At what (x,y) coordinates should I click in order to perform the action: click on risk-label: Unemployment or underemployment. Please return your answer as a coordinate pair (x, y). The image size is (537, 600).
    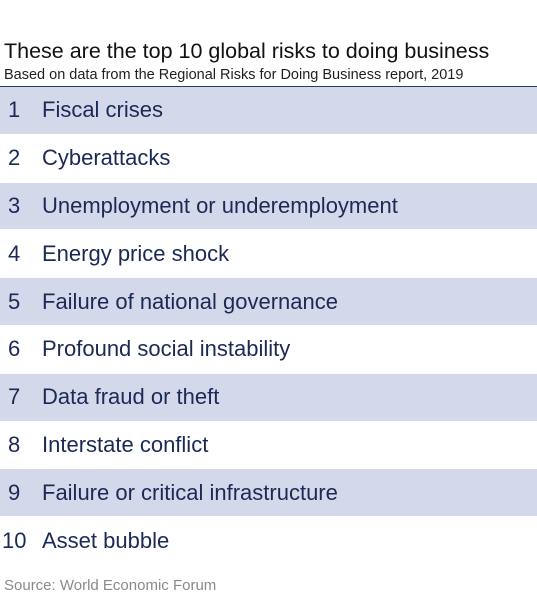
    Looking at the image, I should click on (220, 205).